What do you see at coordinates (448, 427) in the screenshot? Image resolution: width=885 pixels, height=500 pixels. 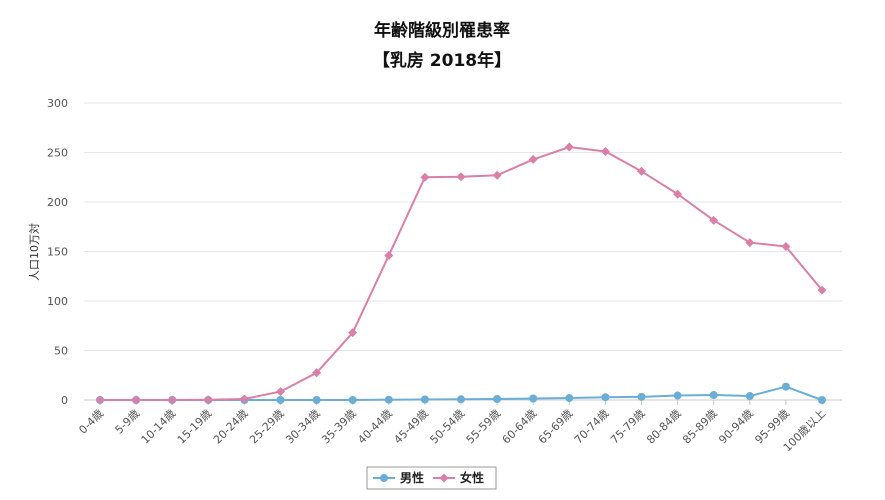 I see `x-tick-label: 50-54歳` at bounding box center [448, 427].